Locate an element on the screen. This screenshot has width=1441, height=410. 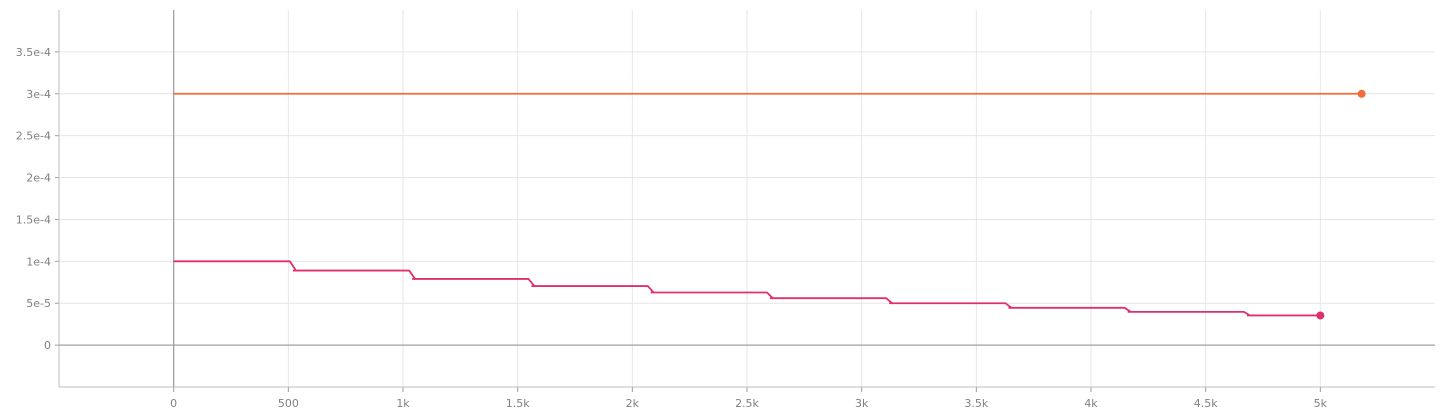
y-tick-label: 3.5e-4 is located at coordinates (33, 52).